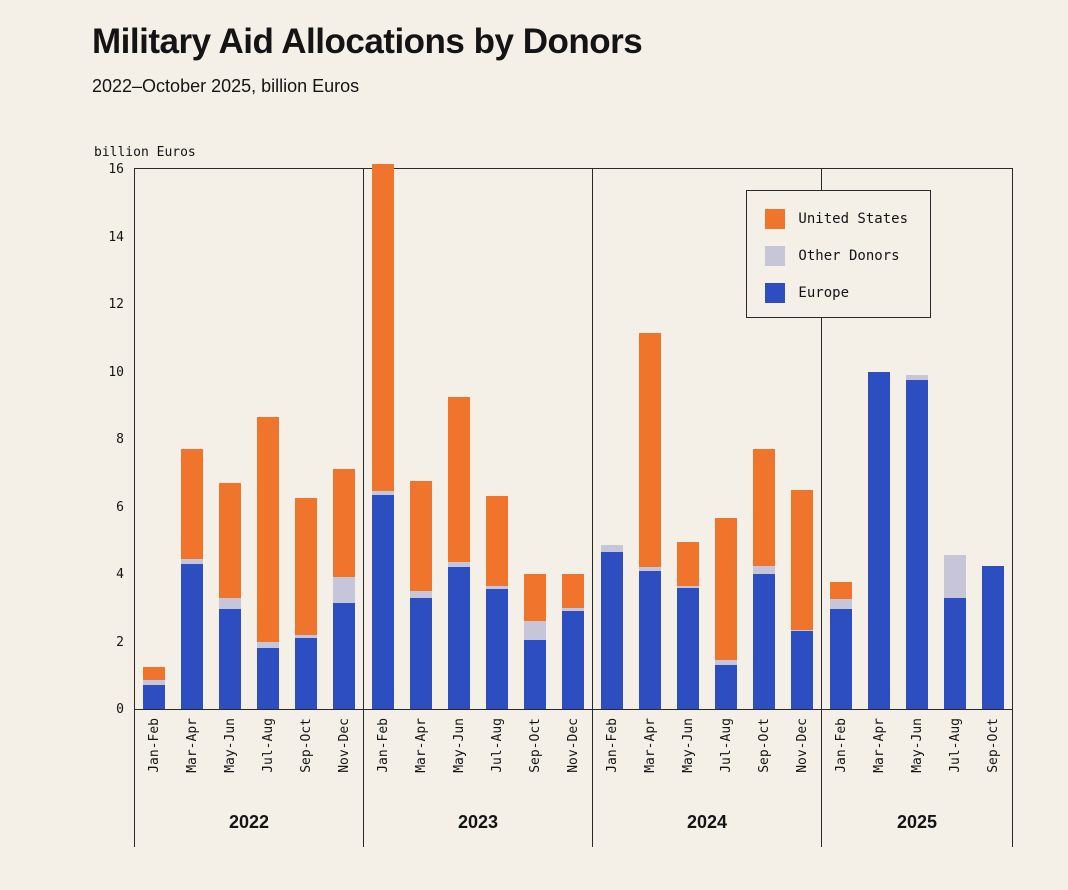 This screenshot has width=1068, height=890. I want to click on bar-2023-Jul-Aug, so click(497, 602).